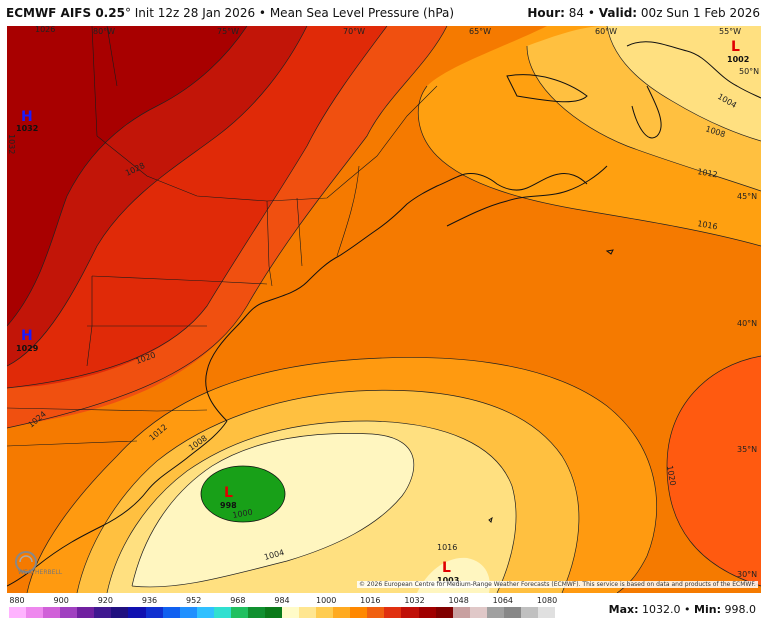 Image resolution: width=768 pixels, height=631 pixels. I want to click on lat-label-50n: 50°N, so click(749, 71).